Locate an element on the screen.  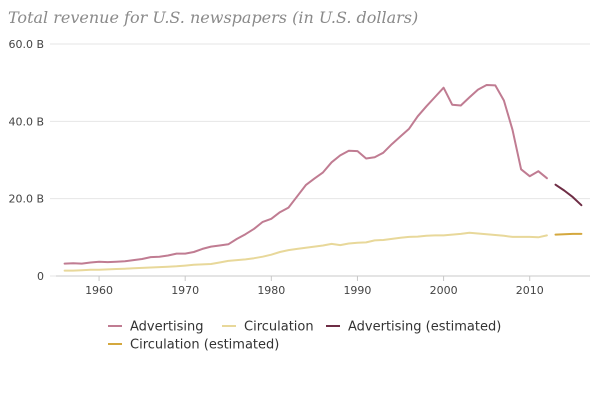
x-tick-label-2000: 2000 is located at coordinates (444, 290).